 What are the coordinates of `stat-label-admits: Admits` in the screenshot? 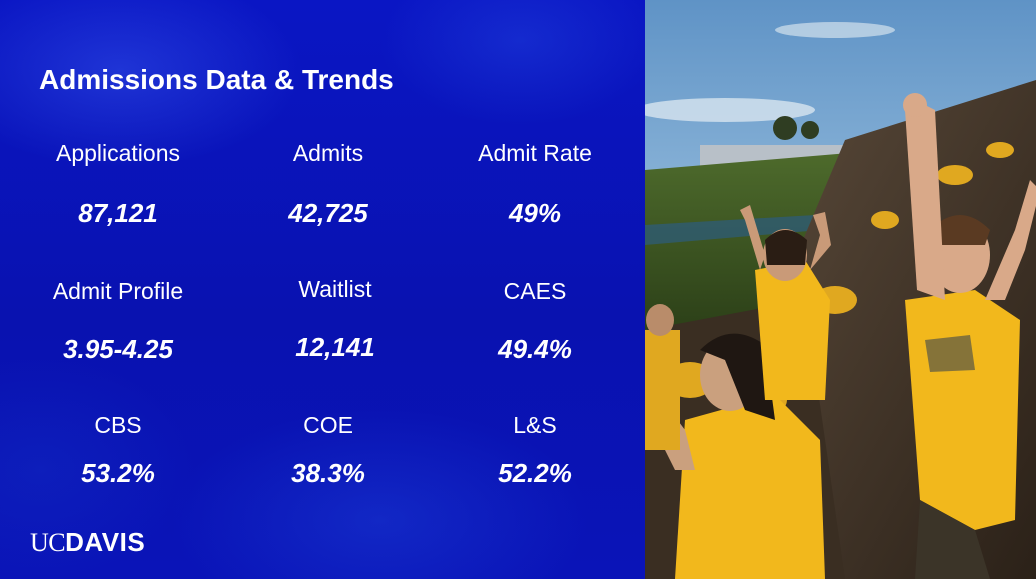 It's located at (328, 153).